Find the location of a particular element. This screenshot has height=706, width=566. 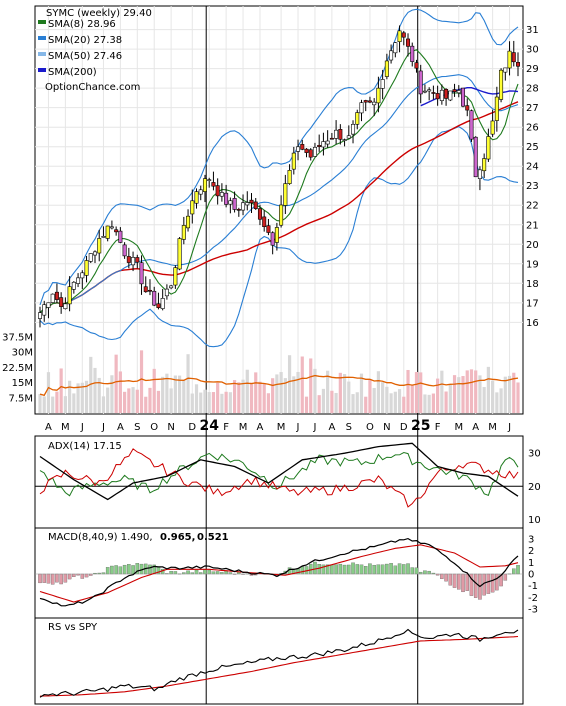

symbol-label: SYMC (weekly) 29.40 is located at coordinates (99, 13).